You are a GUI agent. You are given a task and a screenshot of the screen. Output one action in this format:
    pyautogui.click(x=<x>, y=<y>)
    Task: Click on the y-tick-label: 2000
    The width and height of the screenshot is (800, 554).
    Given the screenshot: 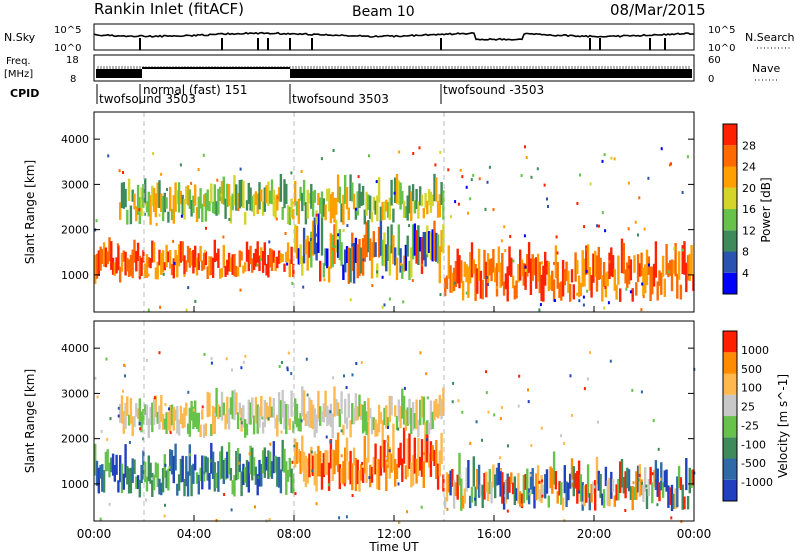 What is the action you would take?
    pyautogui.click(x=75, y=230)
    